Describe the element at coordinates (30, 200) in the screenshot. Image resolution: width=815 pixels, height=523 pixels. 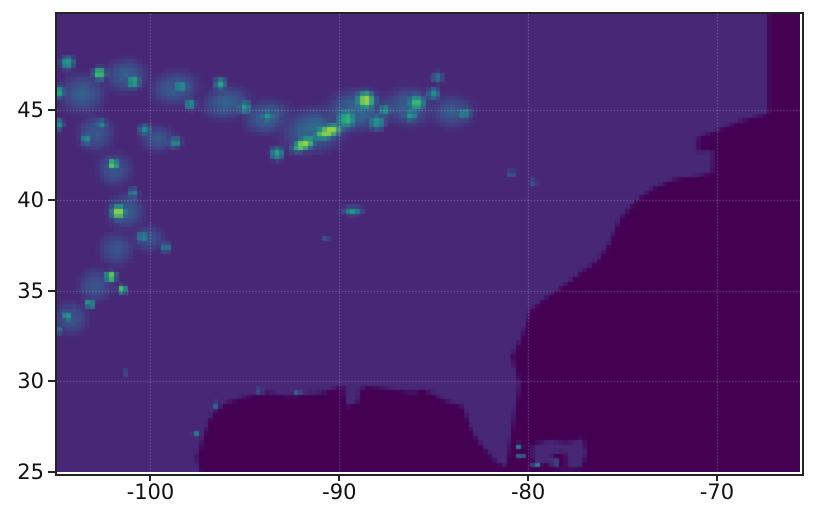
I see `y-tick-label: 40` at that location.